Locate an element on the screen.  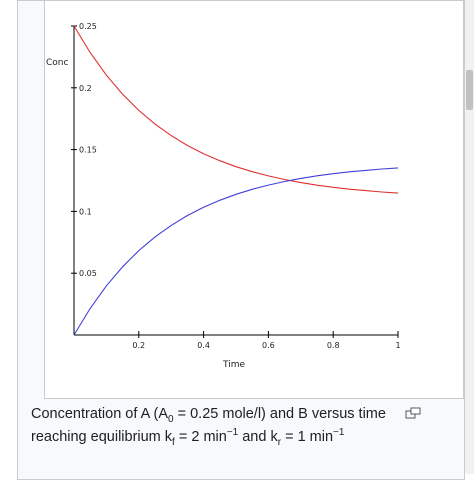
y-tick-label: 0.1 is located at coordinates (85, 211).